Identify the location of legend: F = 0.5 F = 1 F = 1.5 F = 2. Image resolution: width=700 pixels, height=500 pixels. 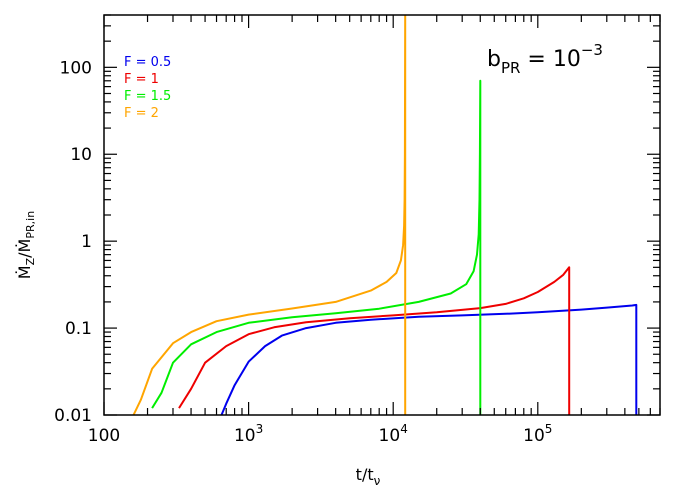
(147, 88).